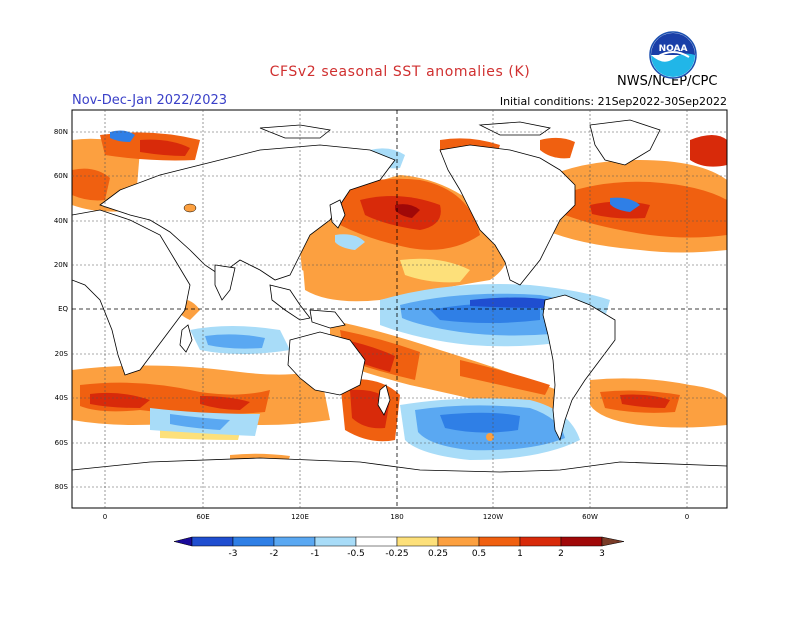  What do you see at coordinates (613, 101) in the screenshot?
I see `initial-conditions-label: Initial conditions: 21Sep2022-30Sep2022` at bounding box center [613, 101].